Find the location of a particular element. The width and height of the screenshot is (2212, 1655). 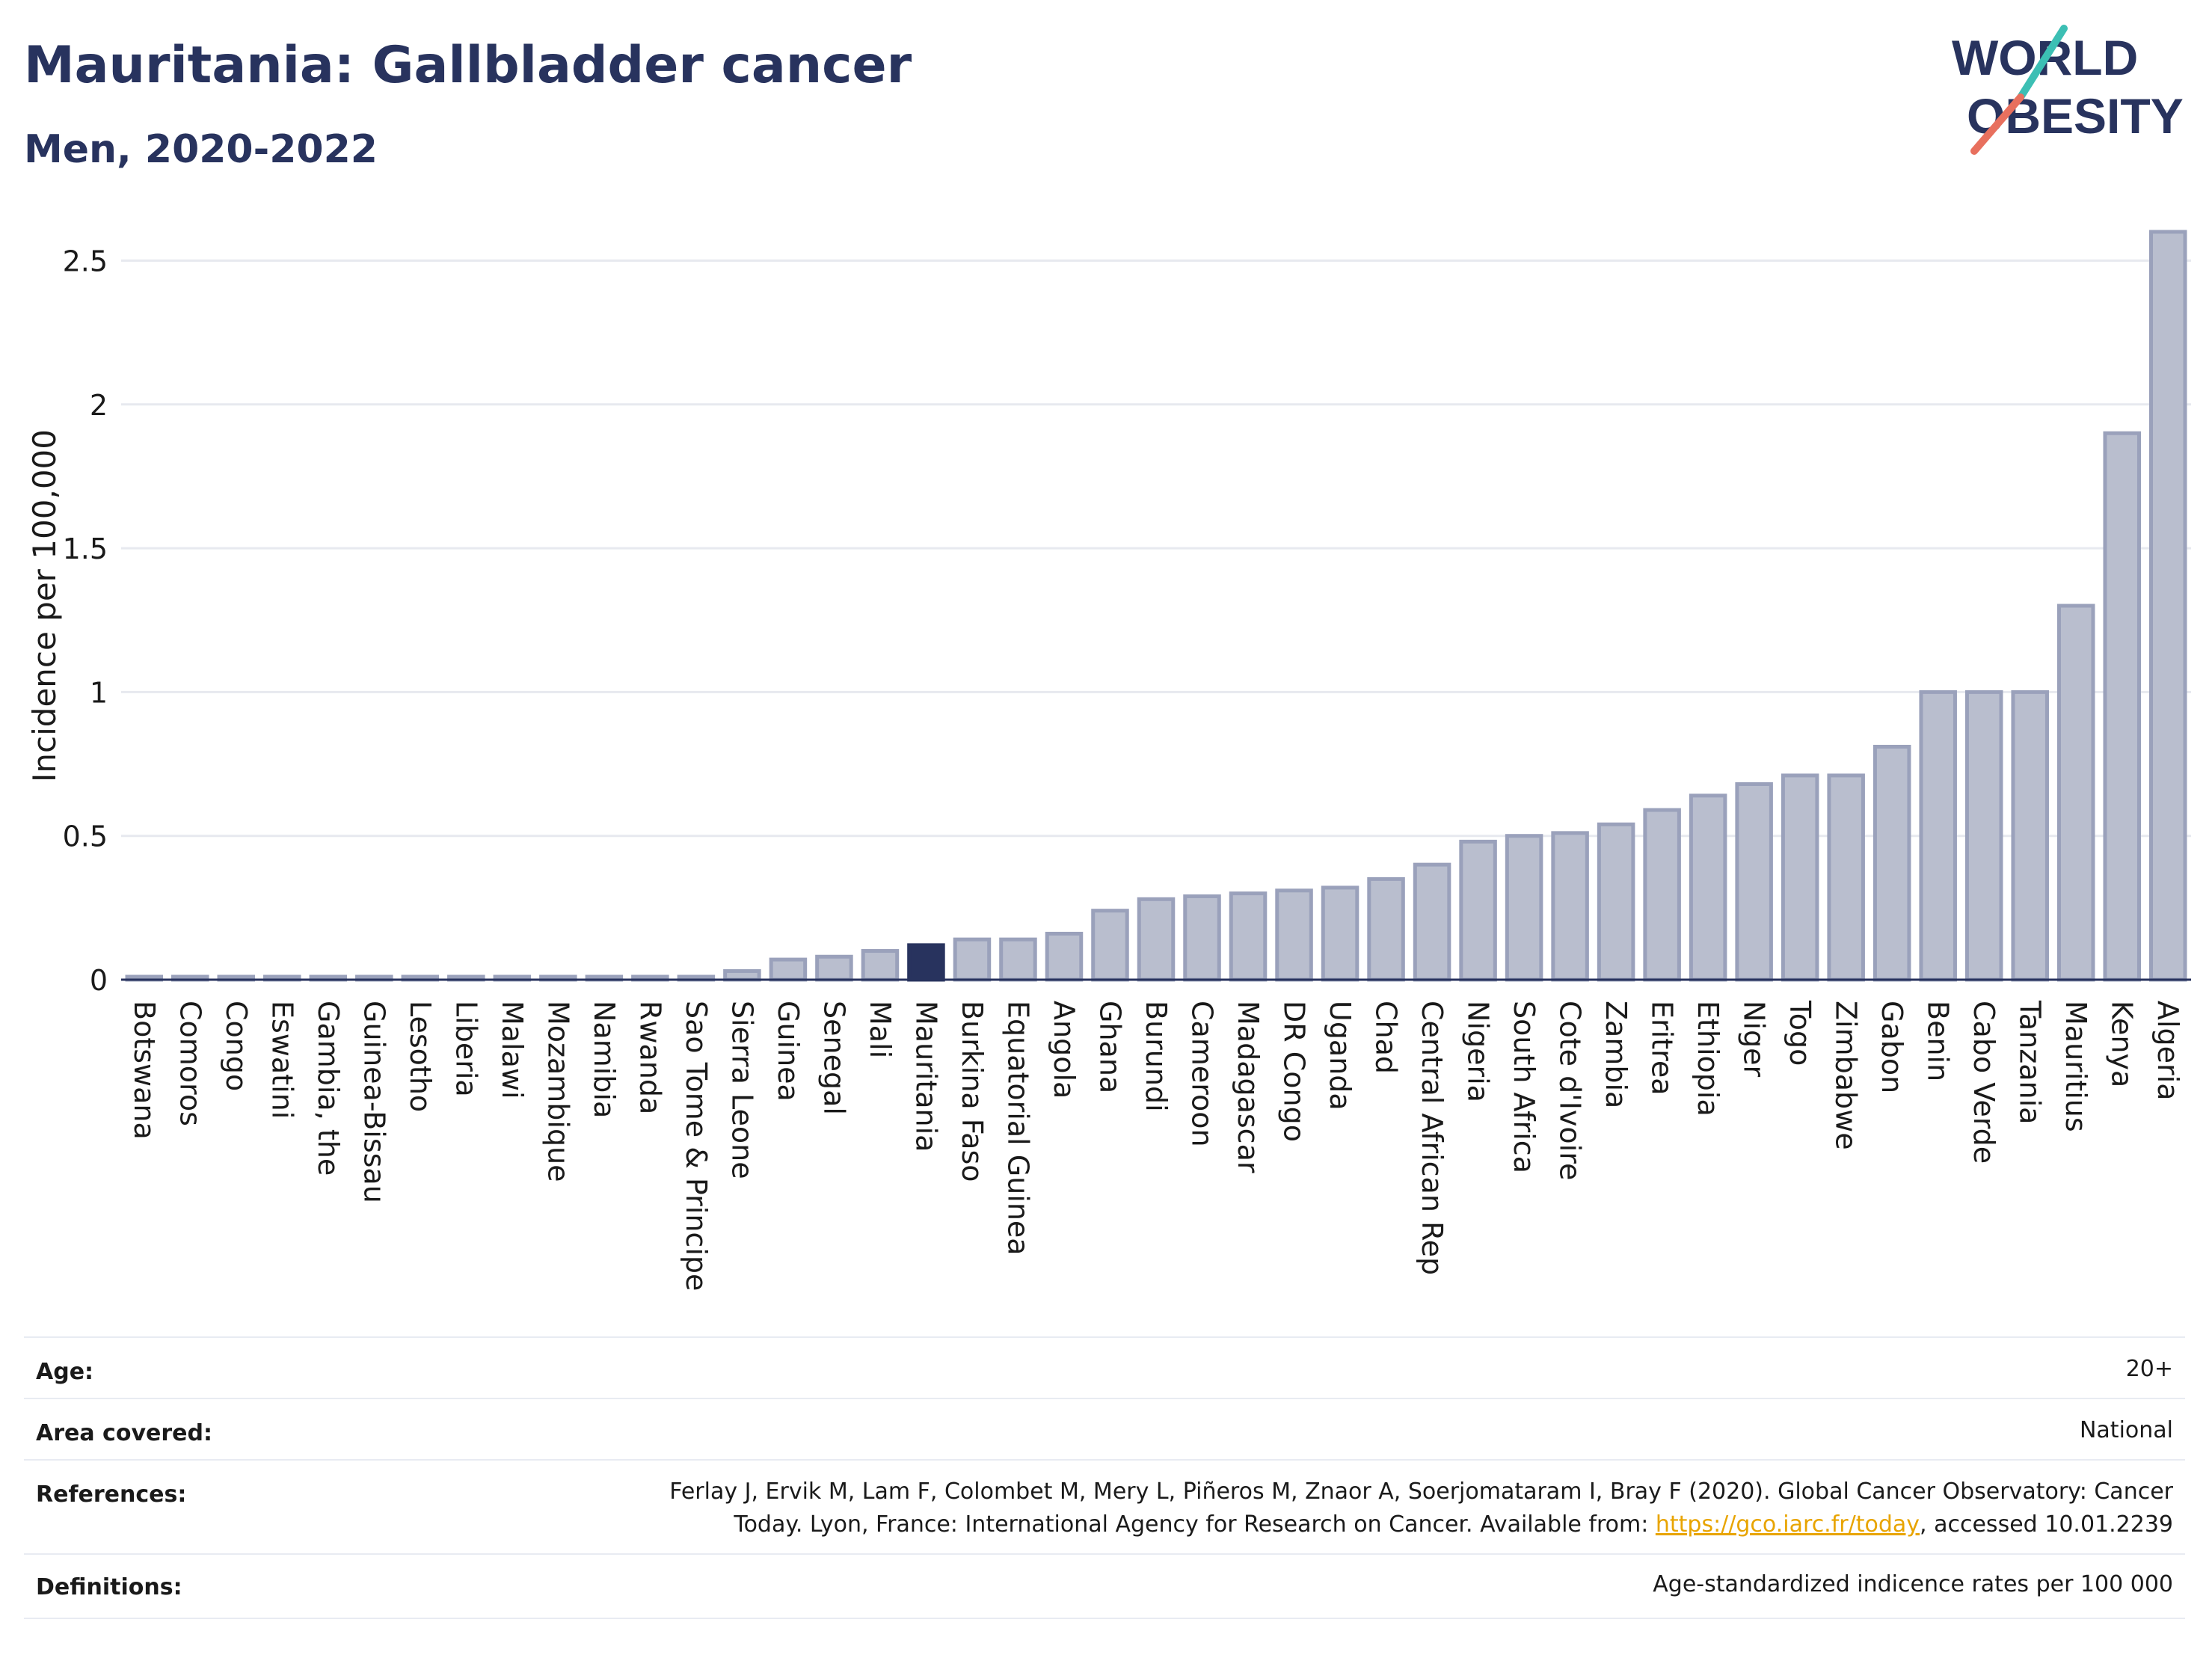

x-tick-label: Mauritania is located at coordinates (925, 1076).